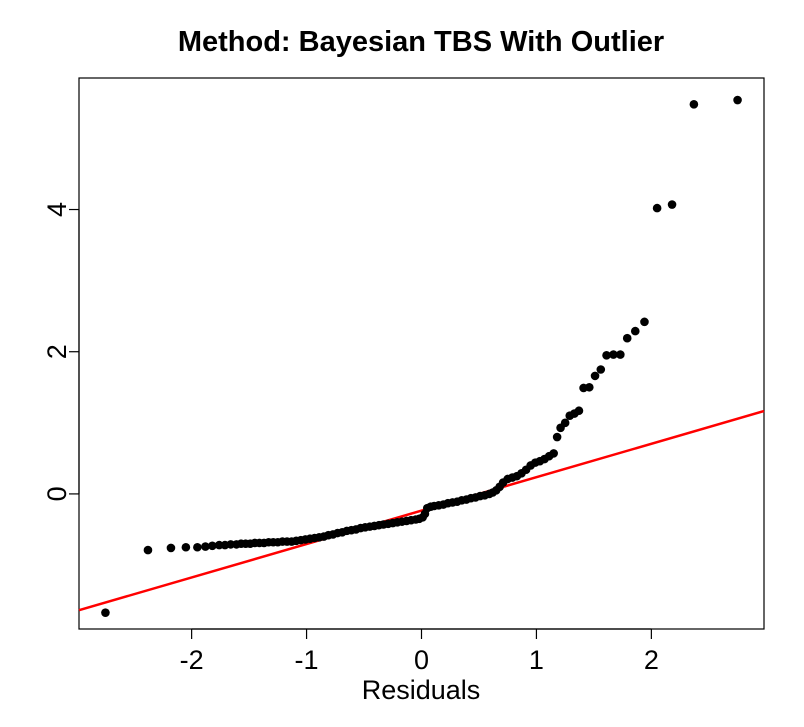  What do you see at coordinates (307, 660) in the screenshot?
I see `x-tick-label: -1` at bounding box center [307, 660].